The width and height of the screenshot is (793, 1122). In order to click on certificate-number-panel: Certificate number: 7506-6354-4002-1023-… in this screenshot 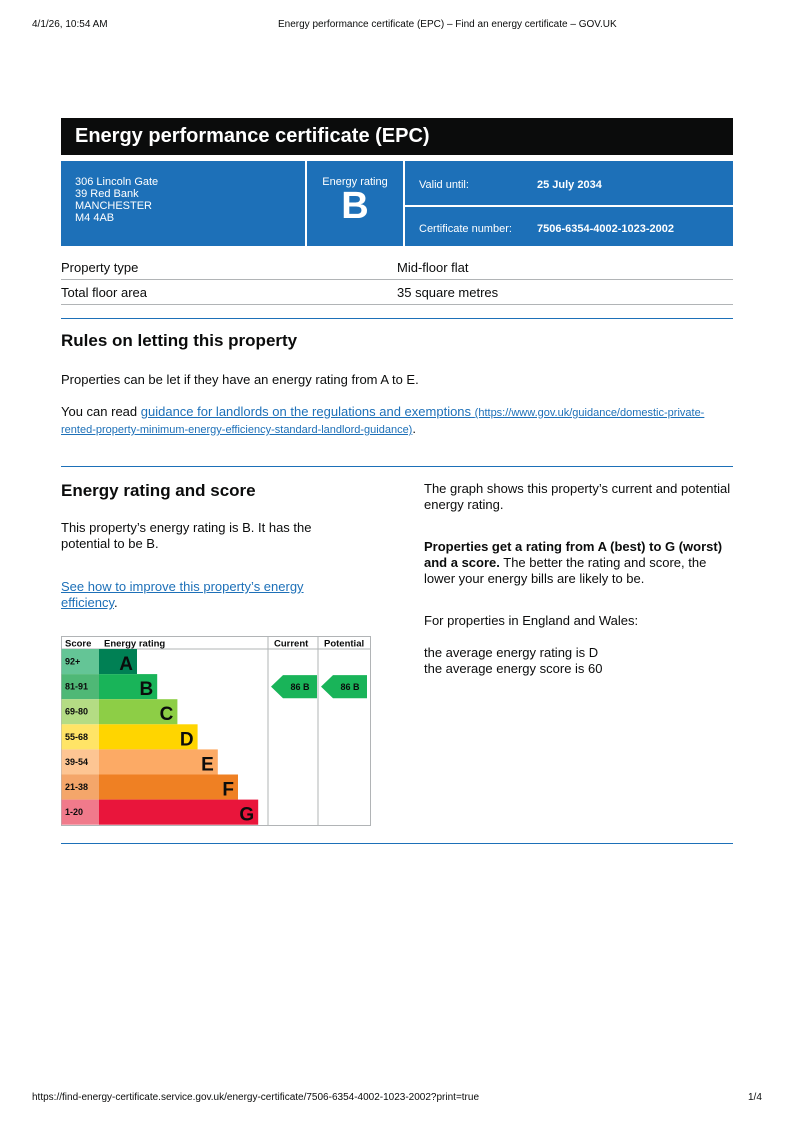, I will do `click(569, 226)`.